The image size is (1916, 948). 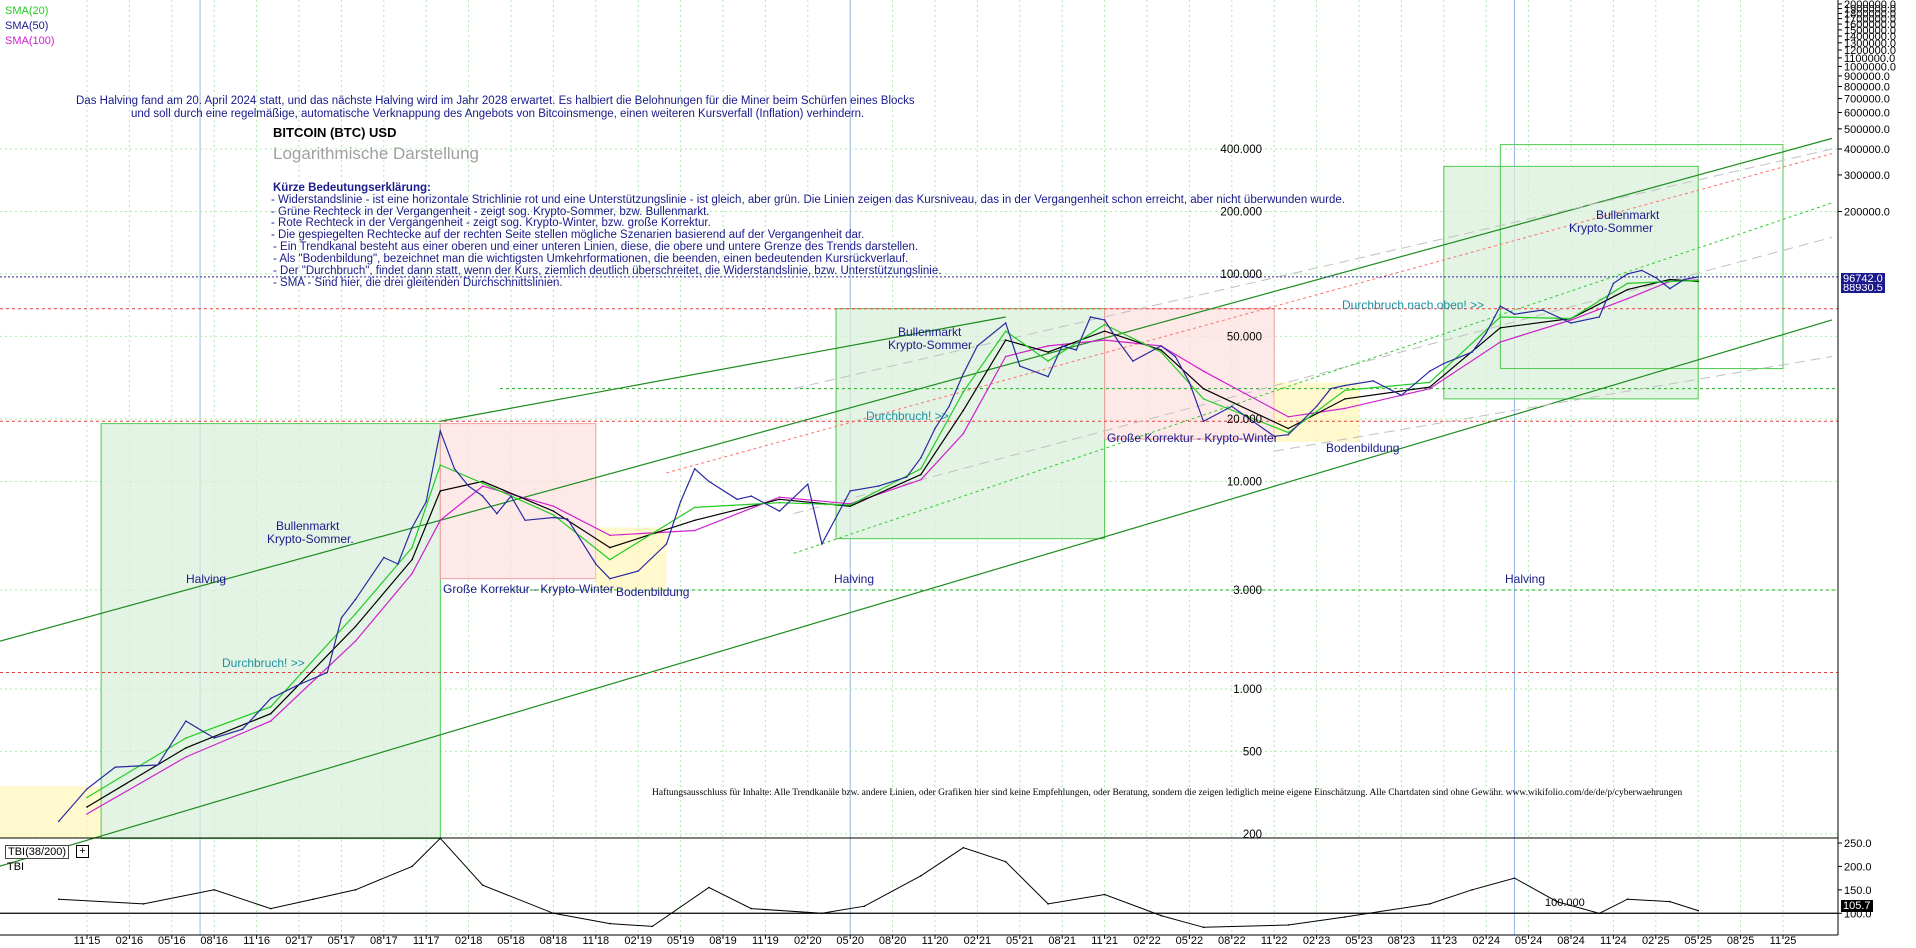 What do you see at coordinates (1741, 941) in the screenshot?
I see `x-tick-label: 08 25` at bounding box center [1741, 941].